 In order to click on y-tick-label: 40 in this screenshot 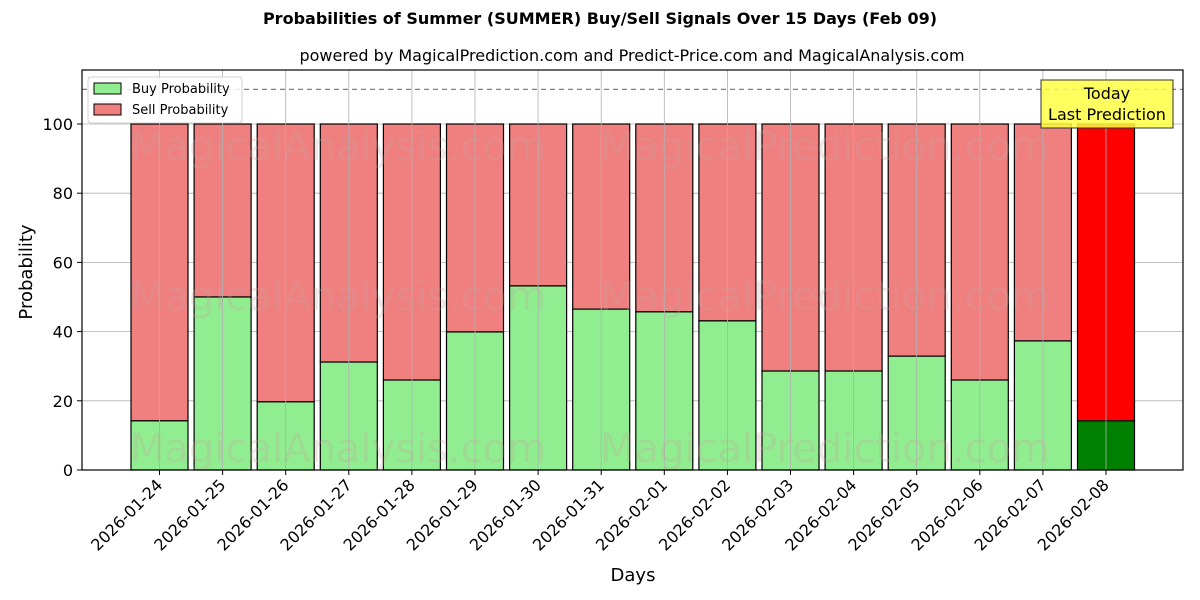, I will do `click(63, 332)`.